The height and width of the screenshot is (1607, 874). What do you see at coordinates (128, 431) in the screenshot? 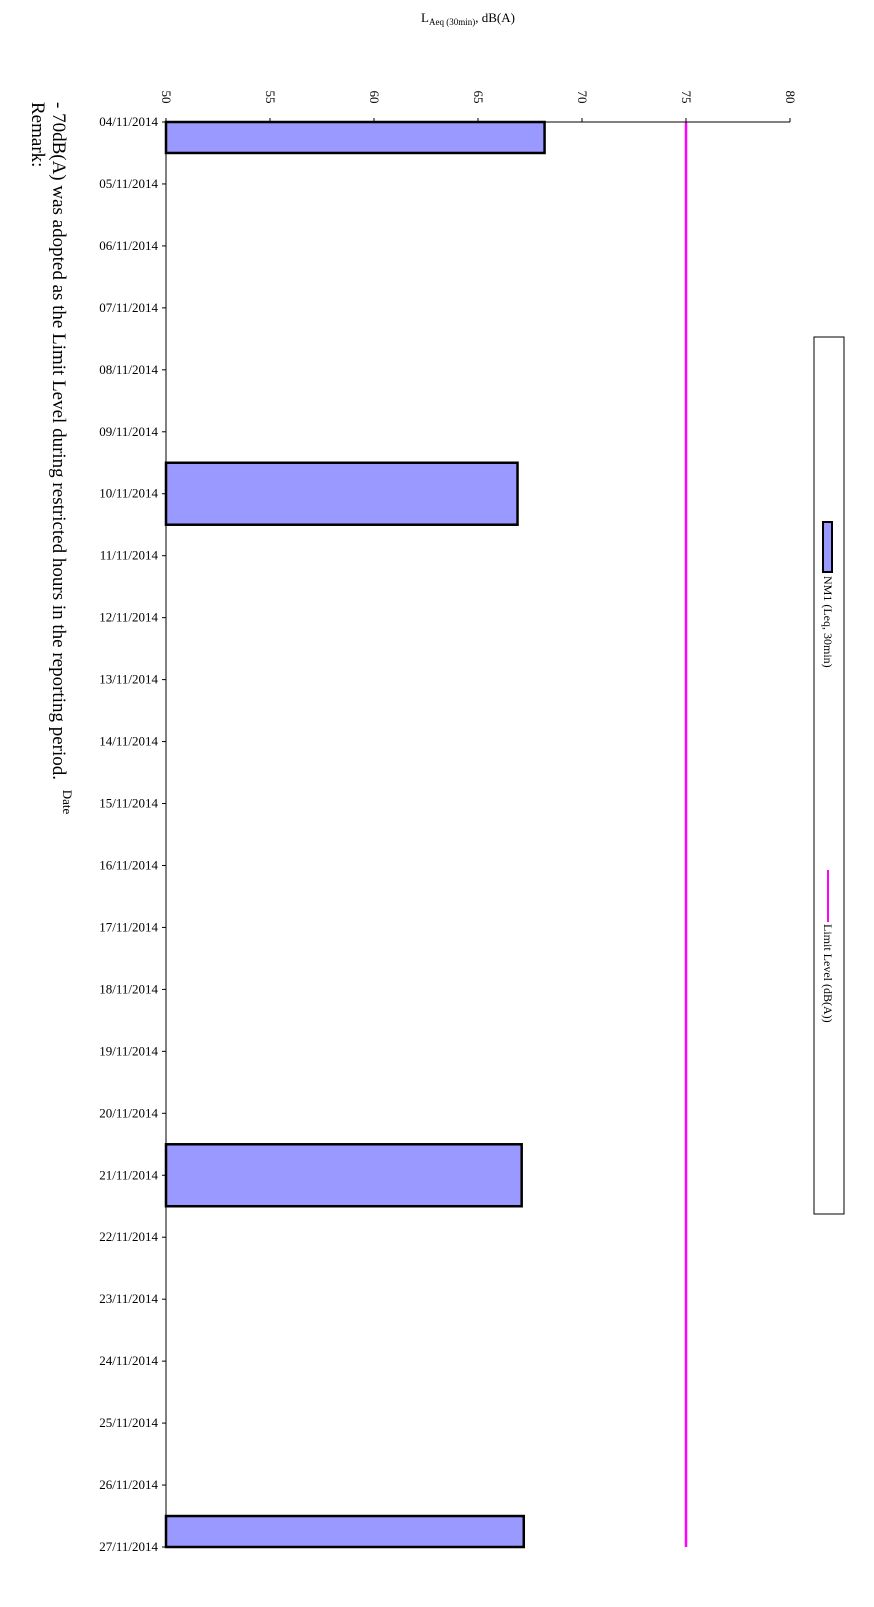
I see `date-tick-label: 09/11/2014` at bounding box center [128, 431].